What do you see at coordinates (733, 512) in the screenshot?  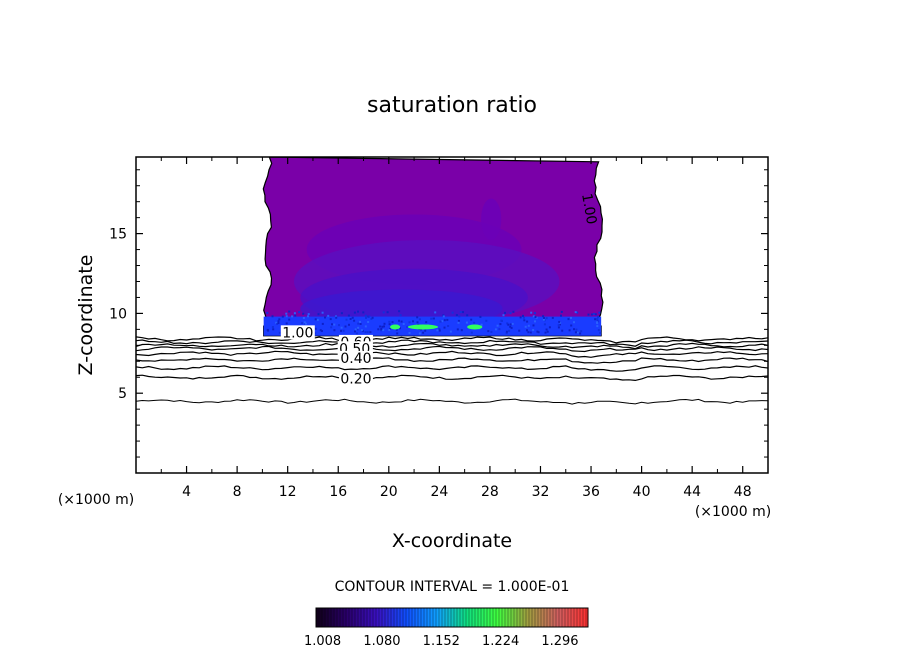 I see `x-unit-right: (×1000 m)` at bounding box center [733, 512].